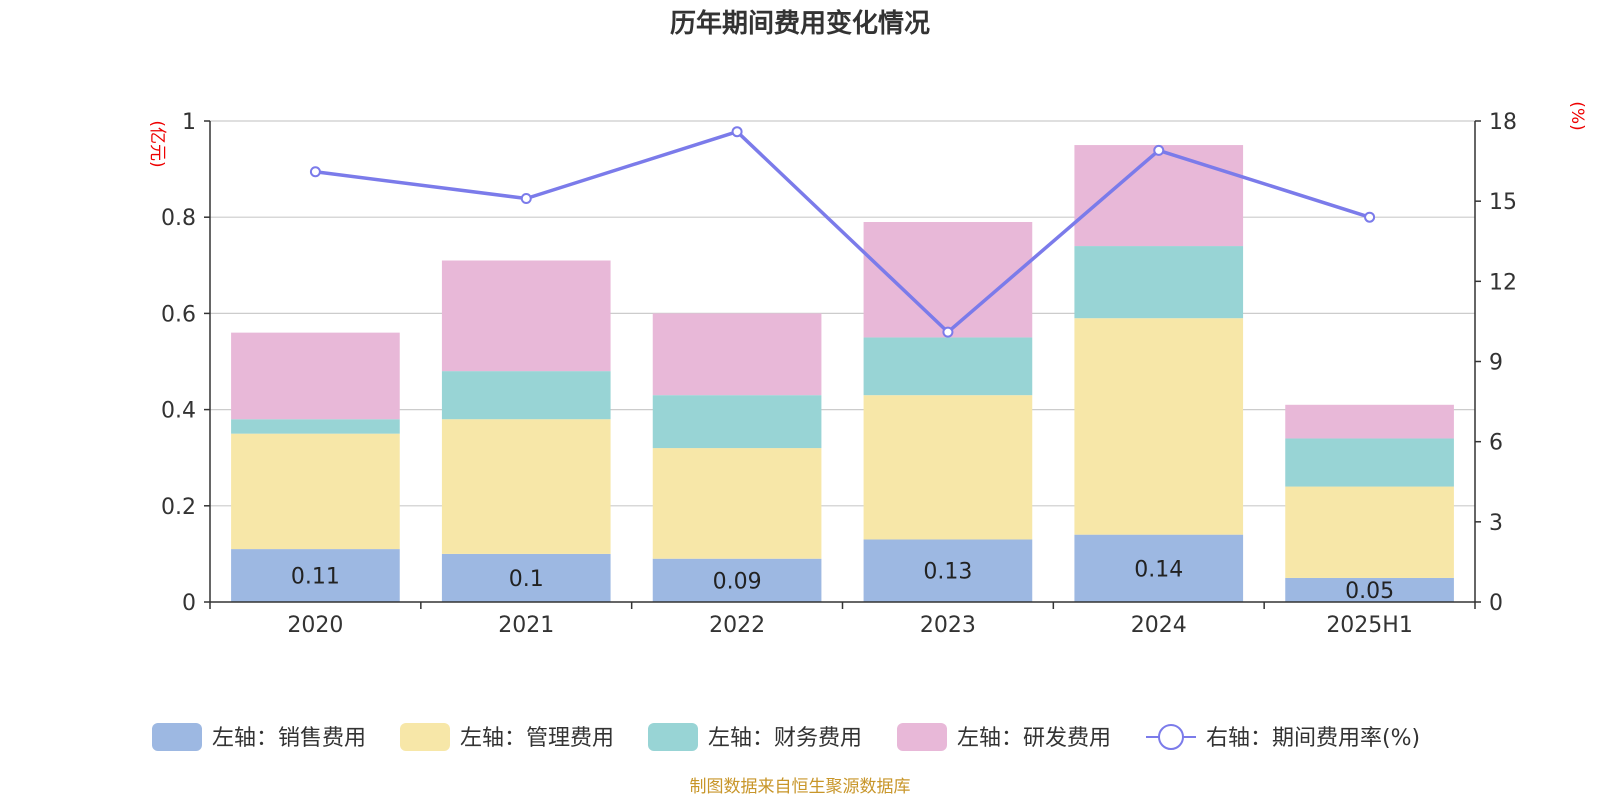 The width and height of the screenshot is (1600, 800). What do you see at coordinates (1503, 202) in the screenshot?
I see `right-tick-label: 15` at bounding box center [1503, 202].